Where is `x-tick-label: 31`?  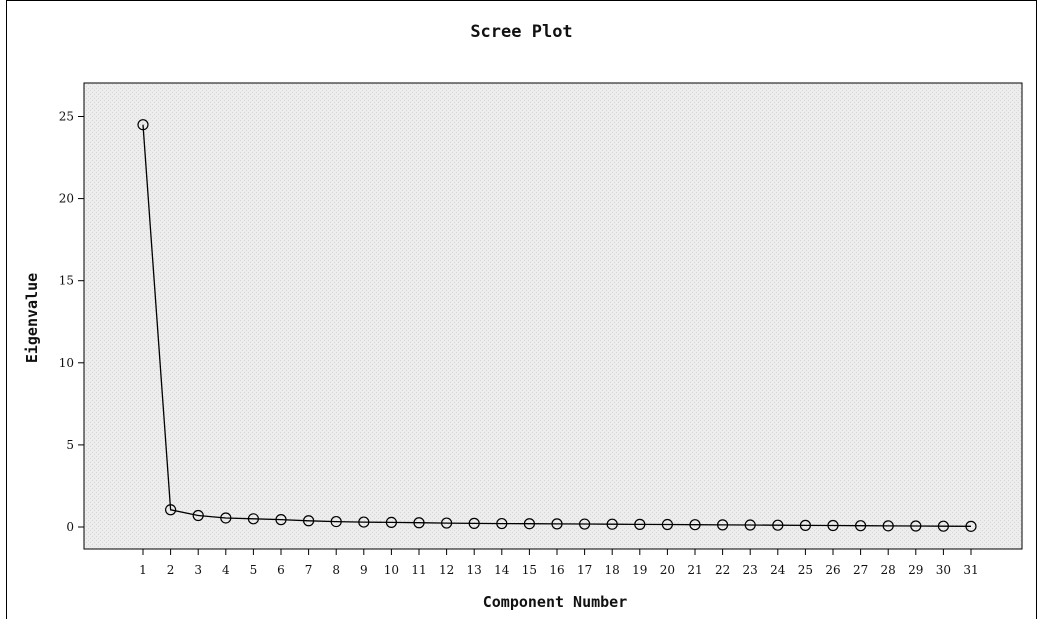
x-tick-label: 31 is located at coordinates (970, 570).